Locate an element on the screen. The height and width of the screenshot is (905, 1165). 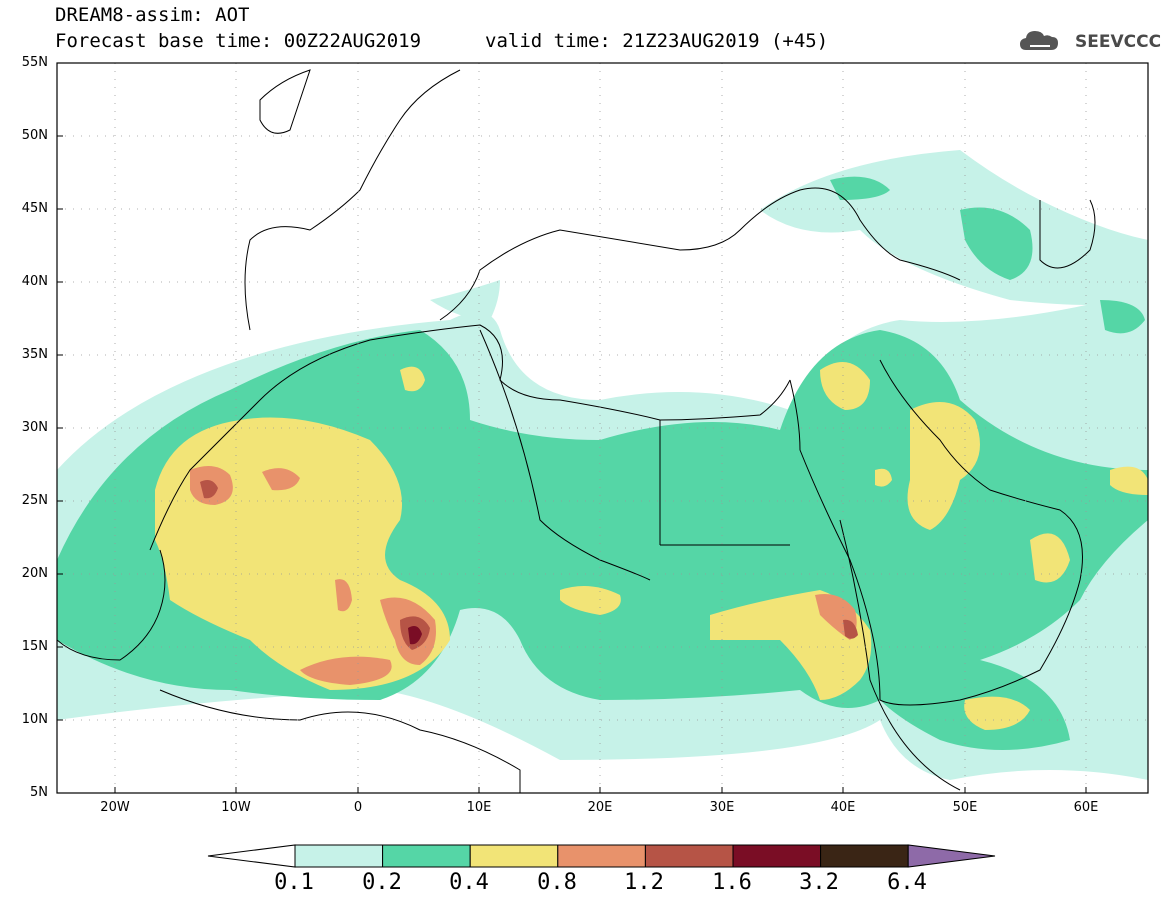
lat-label: 55N is located at coordinates (34, 62).